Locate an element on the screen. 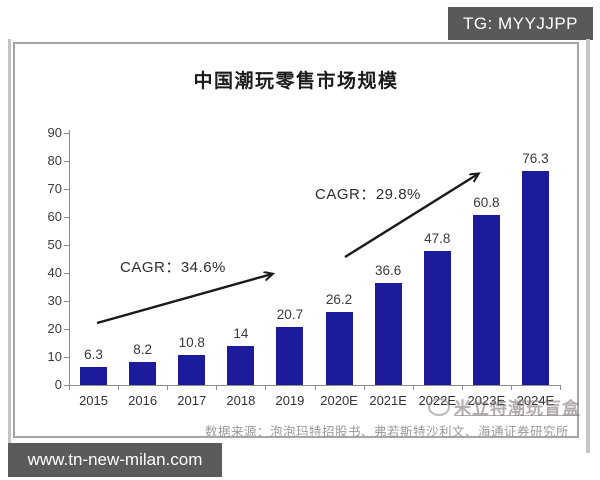 The image size is (600, 480). bar-value-label: 14 is located at coordinates (241, 333).